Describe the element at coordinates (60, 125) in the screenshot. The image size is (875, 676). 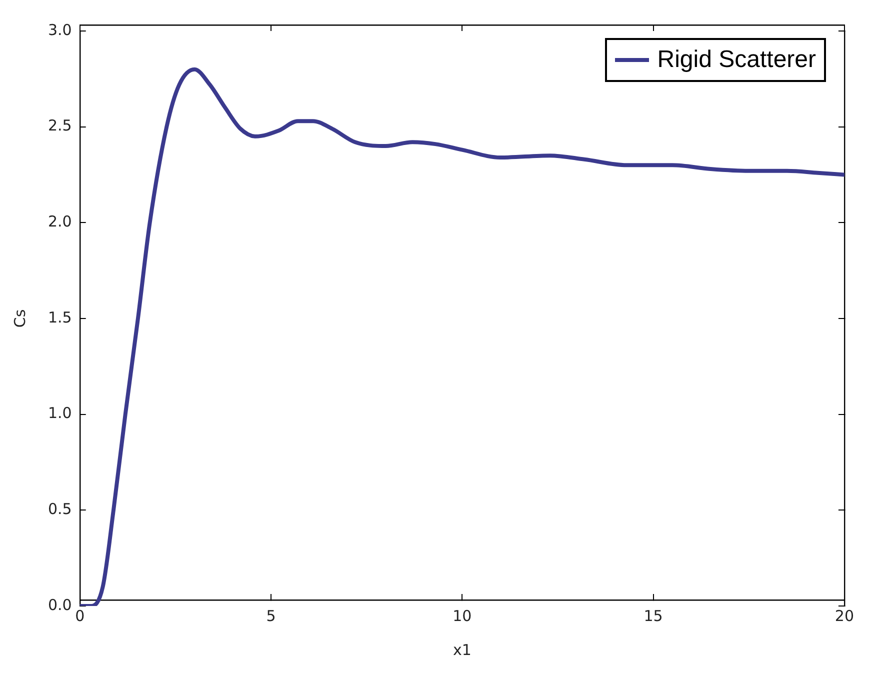
I see `y-tick-label: 2.5` at that location.